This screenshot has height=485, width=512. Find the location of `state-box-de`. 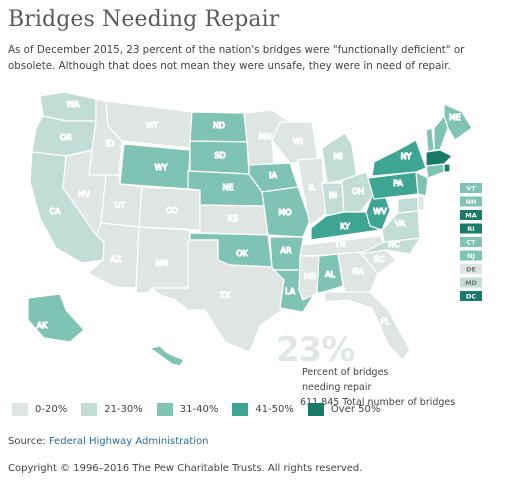

state-box-de is located at coordinates (471, 269).